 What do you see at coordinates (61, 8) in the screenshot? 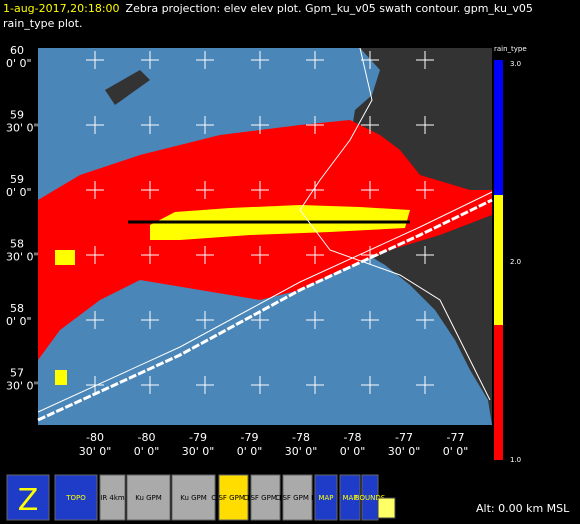
I see `header-time: 1-aug-2017,20:18:00` at bounding box center [61, 8].